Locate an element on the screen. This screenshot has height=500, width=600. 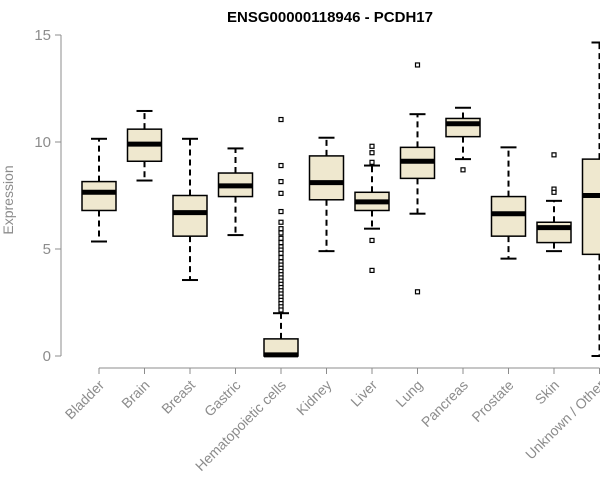
box-kidney is located at coordinates (326, 194).